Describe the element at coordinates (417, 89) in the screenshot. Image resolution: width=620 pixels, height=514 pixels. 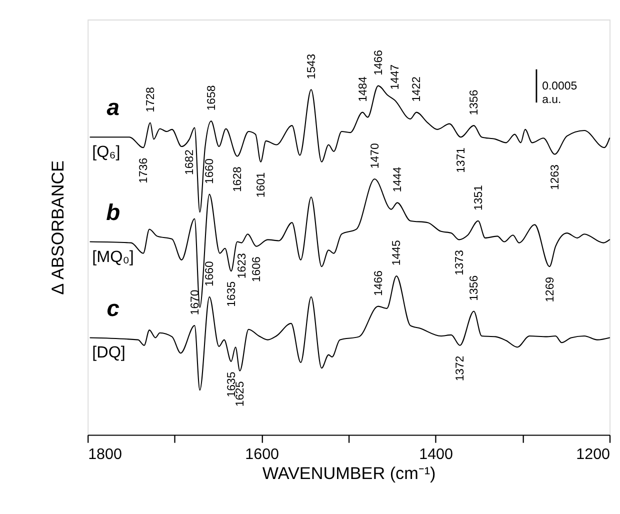
I see `annotation: 1422` at that location.